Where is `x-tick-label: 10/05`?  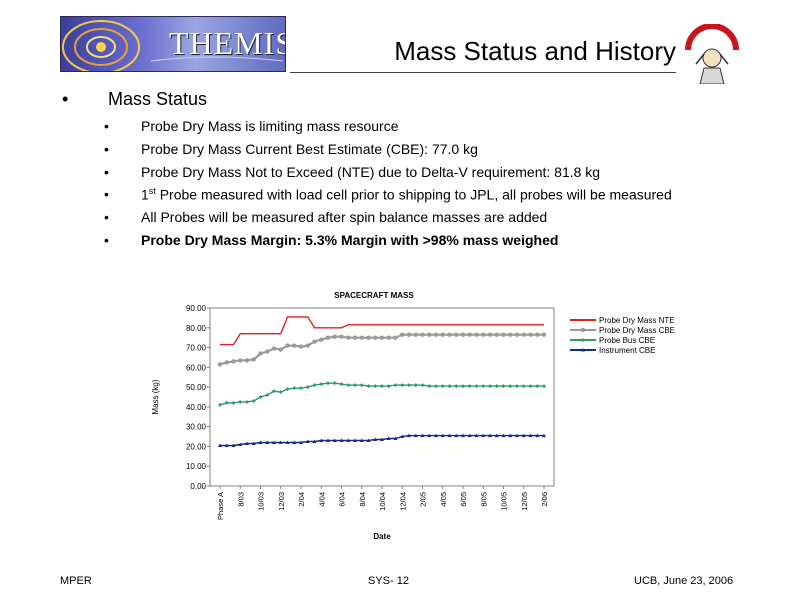 x-tick-label: 10/05 is located at coordinates (504, 501).